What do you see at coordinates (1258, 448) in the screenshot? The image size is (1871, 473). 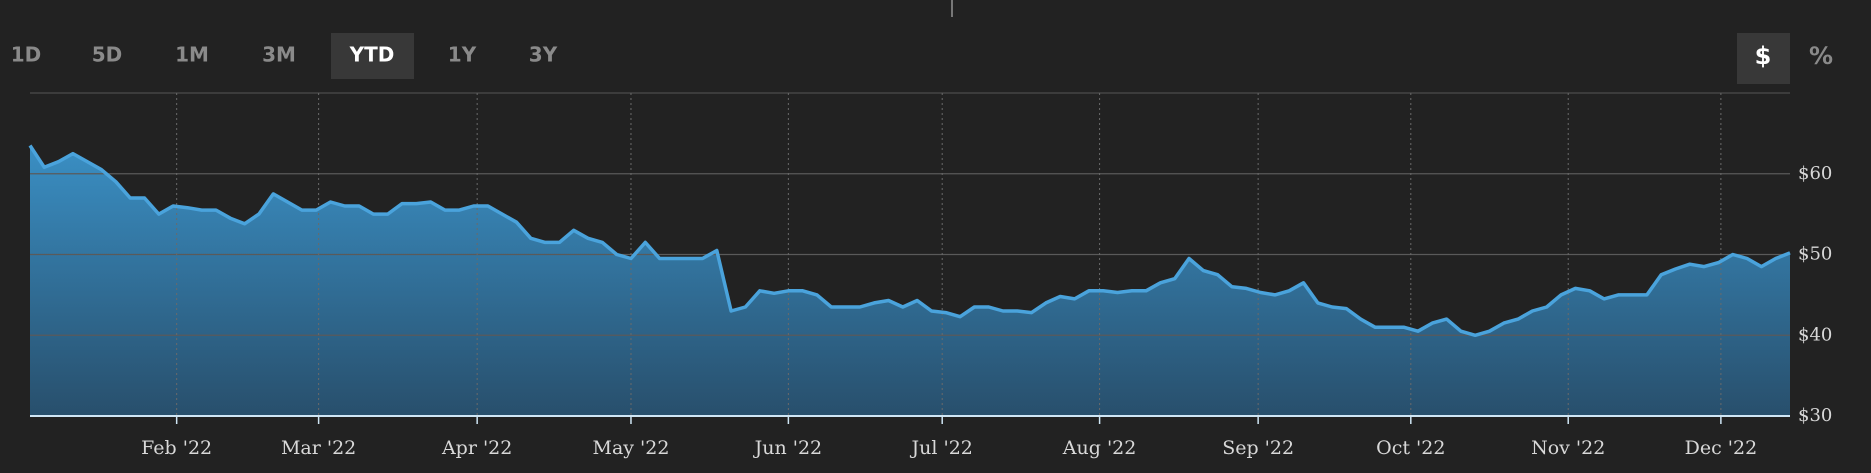 I see `x-tick-label: Sep '22` at bounding box center [1258, 448].